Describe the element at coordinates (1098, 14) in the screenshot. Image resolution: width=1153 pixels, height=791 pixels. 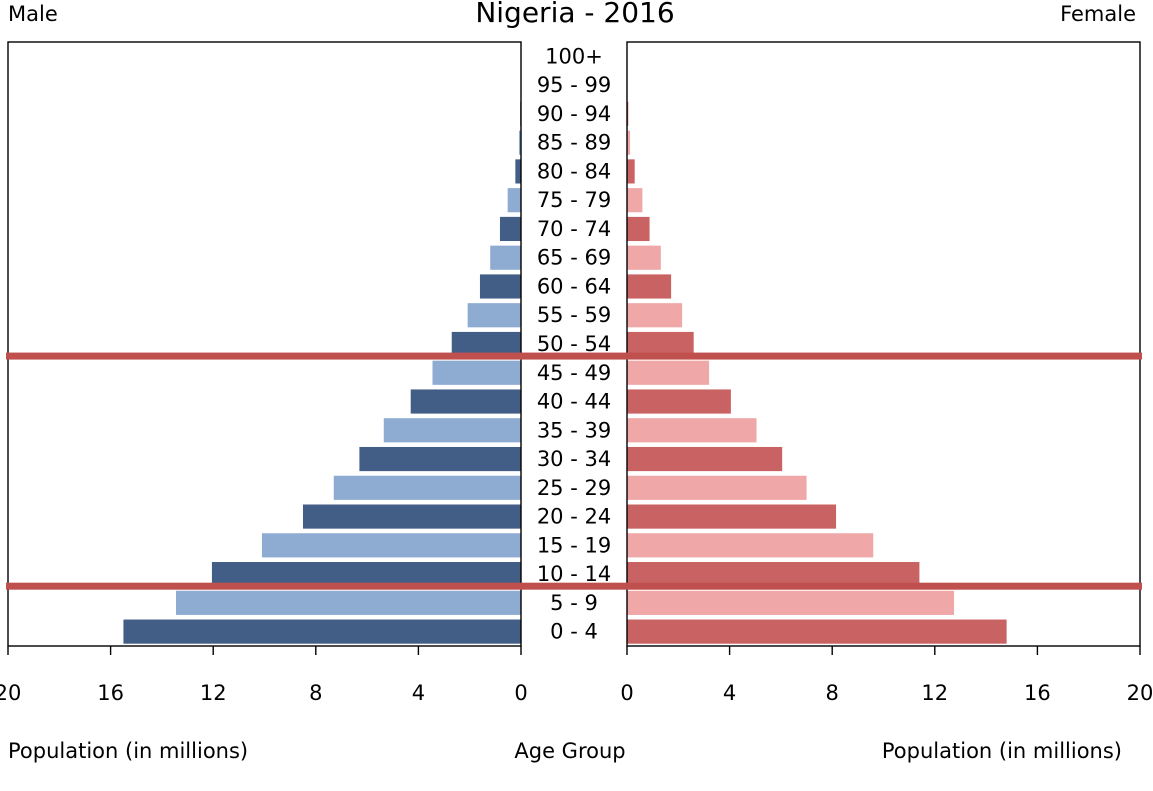
I see `female-label: Female` at that location.